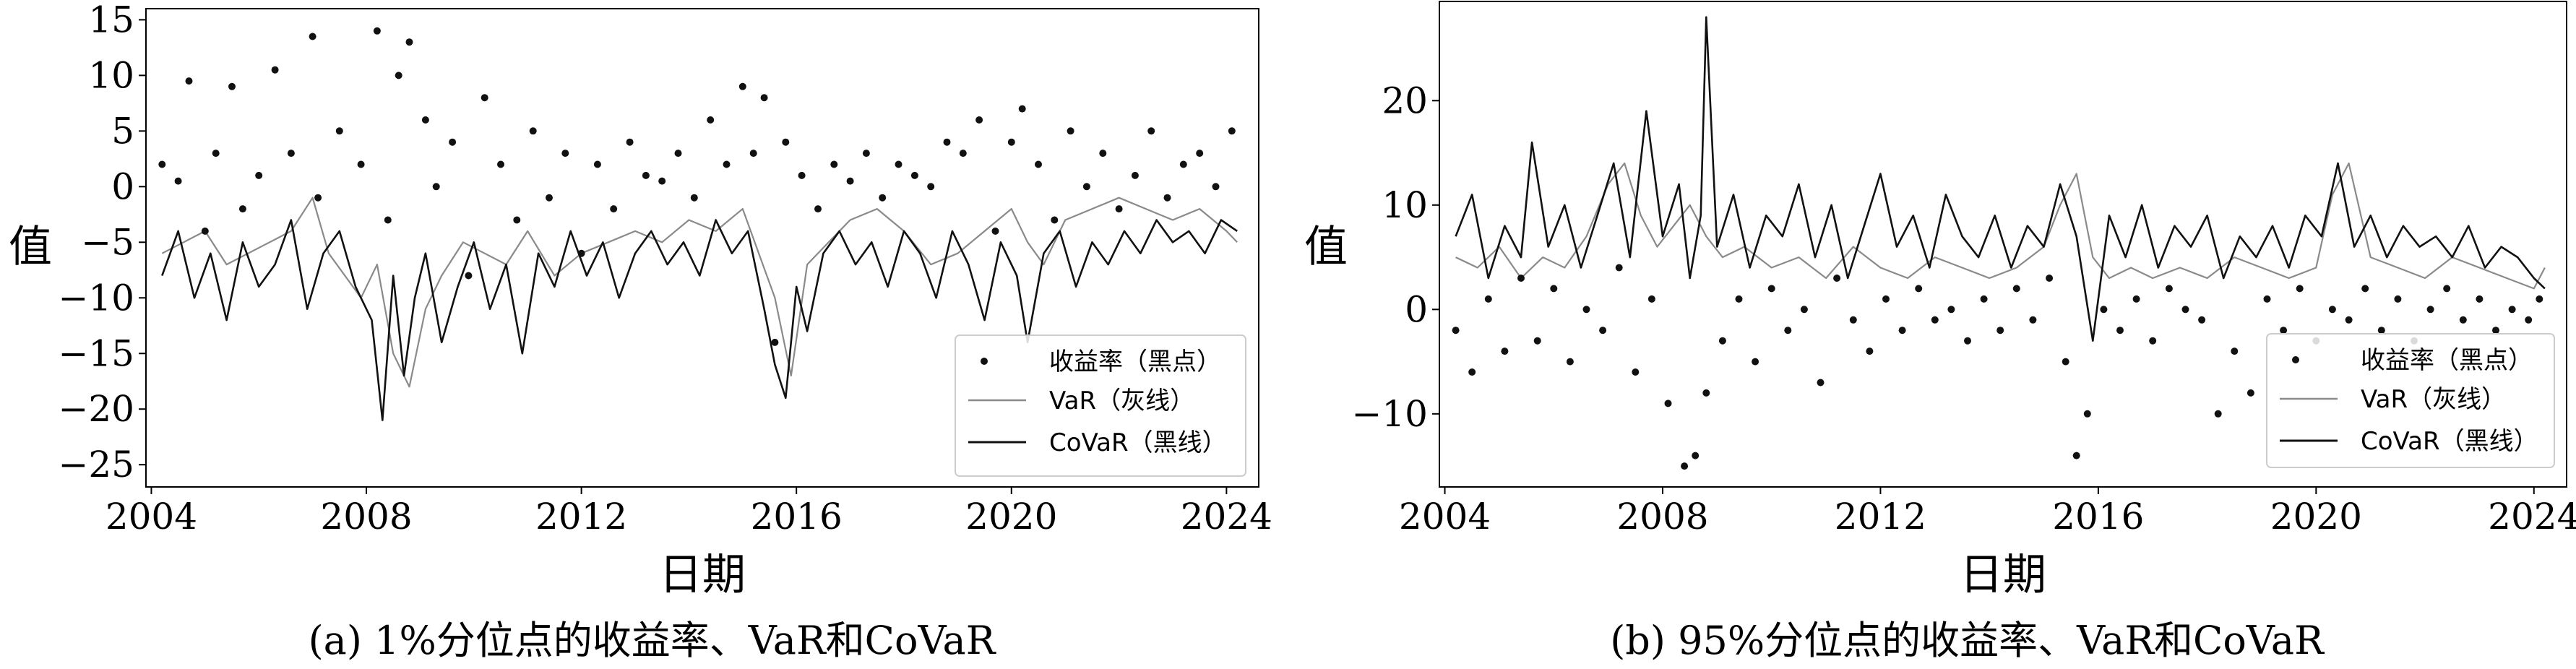  What do you see at coordinates (1416, 309) in the screenshot?
I see `y-tick-label: 0` at bounding box center [1416, 309].